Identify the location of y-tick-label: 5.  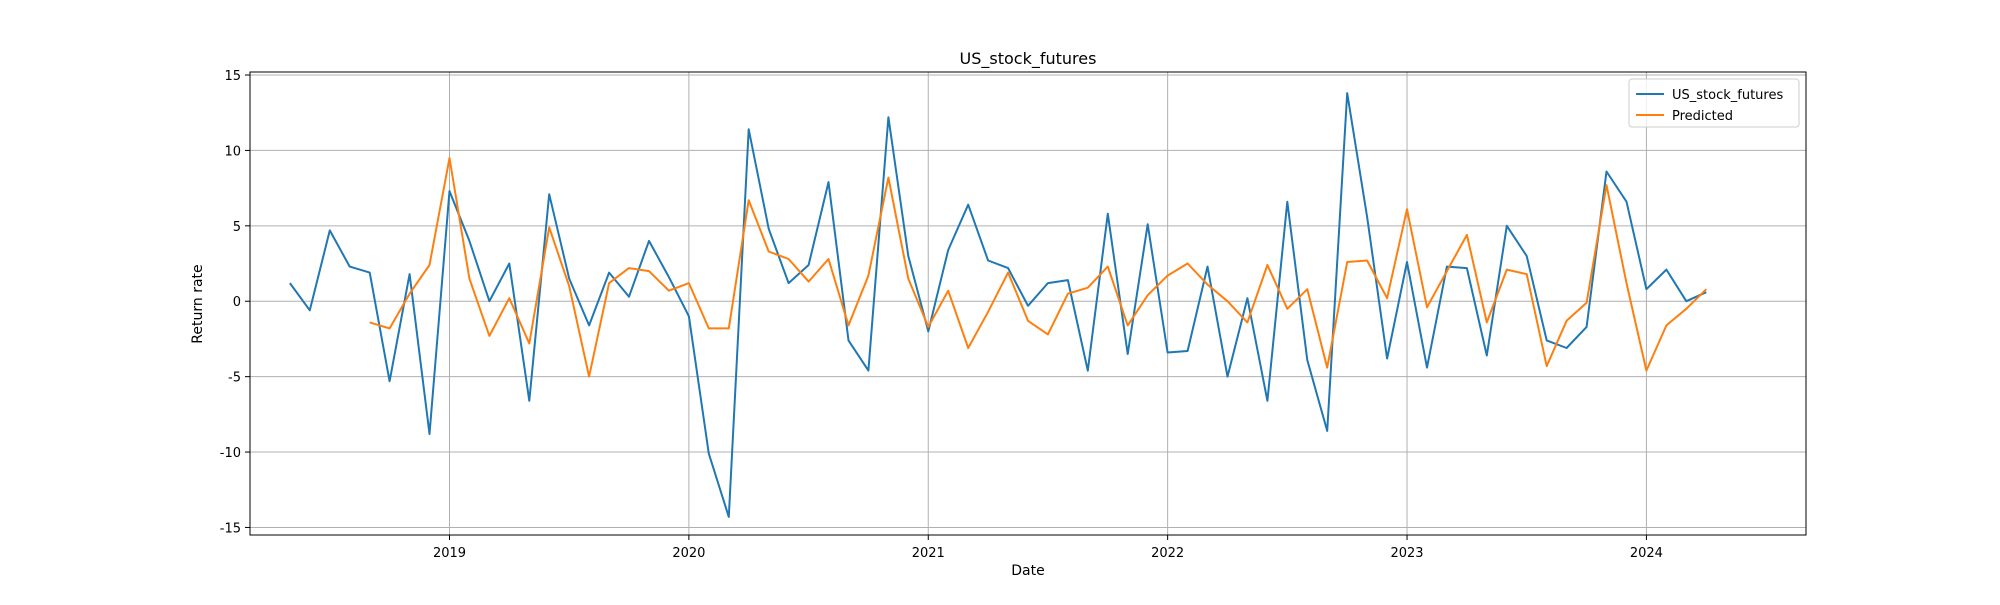
(237, 227).